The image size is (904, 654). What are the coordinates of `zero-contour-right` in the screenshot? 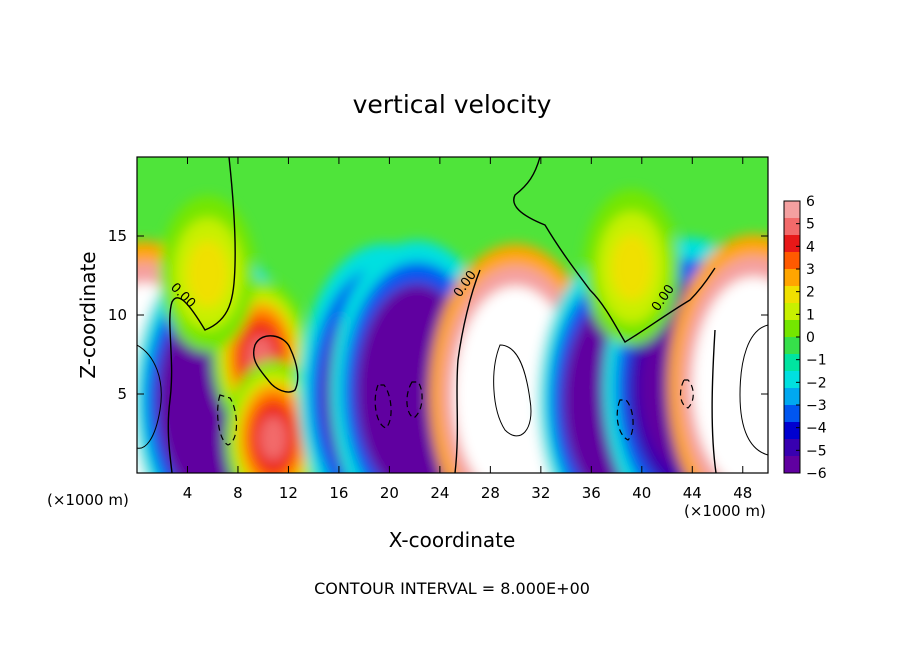 It's located at (714, 401).